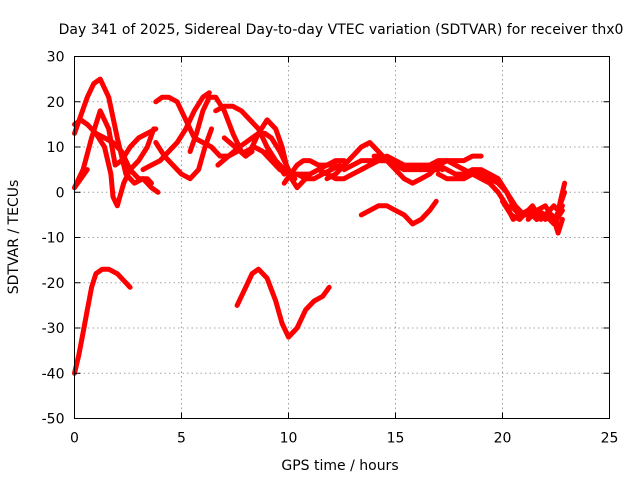 Image resolution: width=640 pixels, height=480 pixels. I want to click on x-tick-label: 0, so click(74, 439).